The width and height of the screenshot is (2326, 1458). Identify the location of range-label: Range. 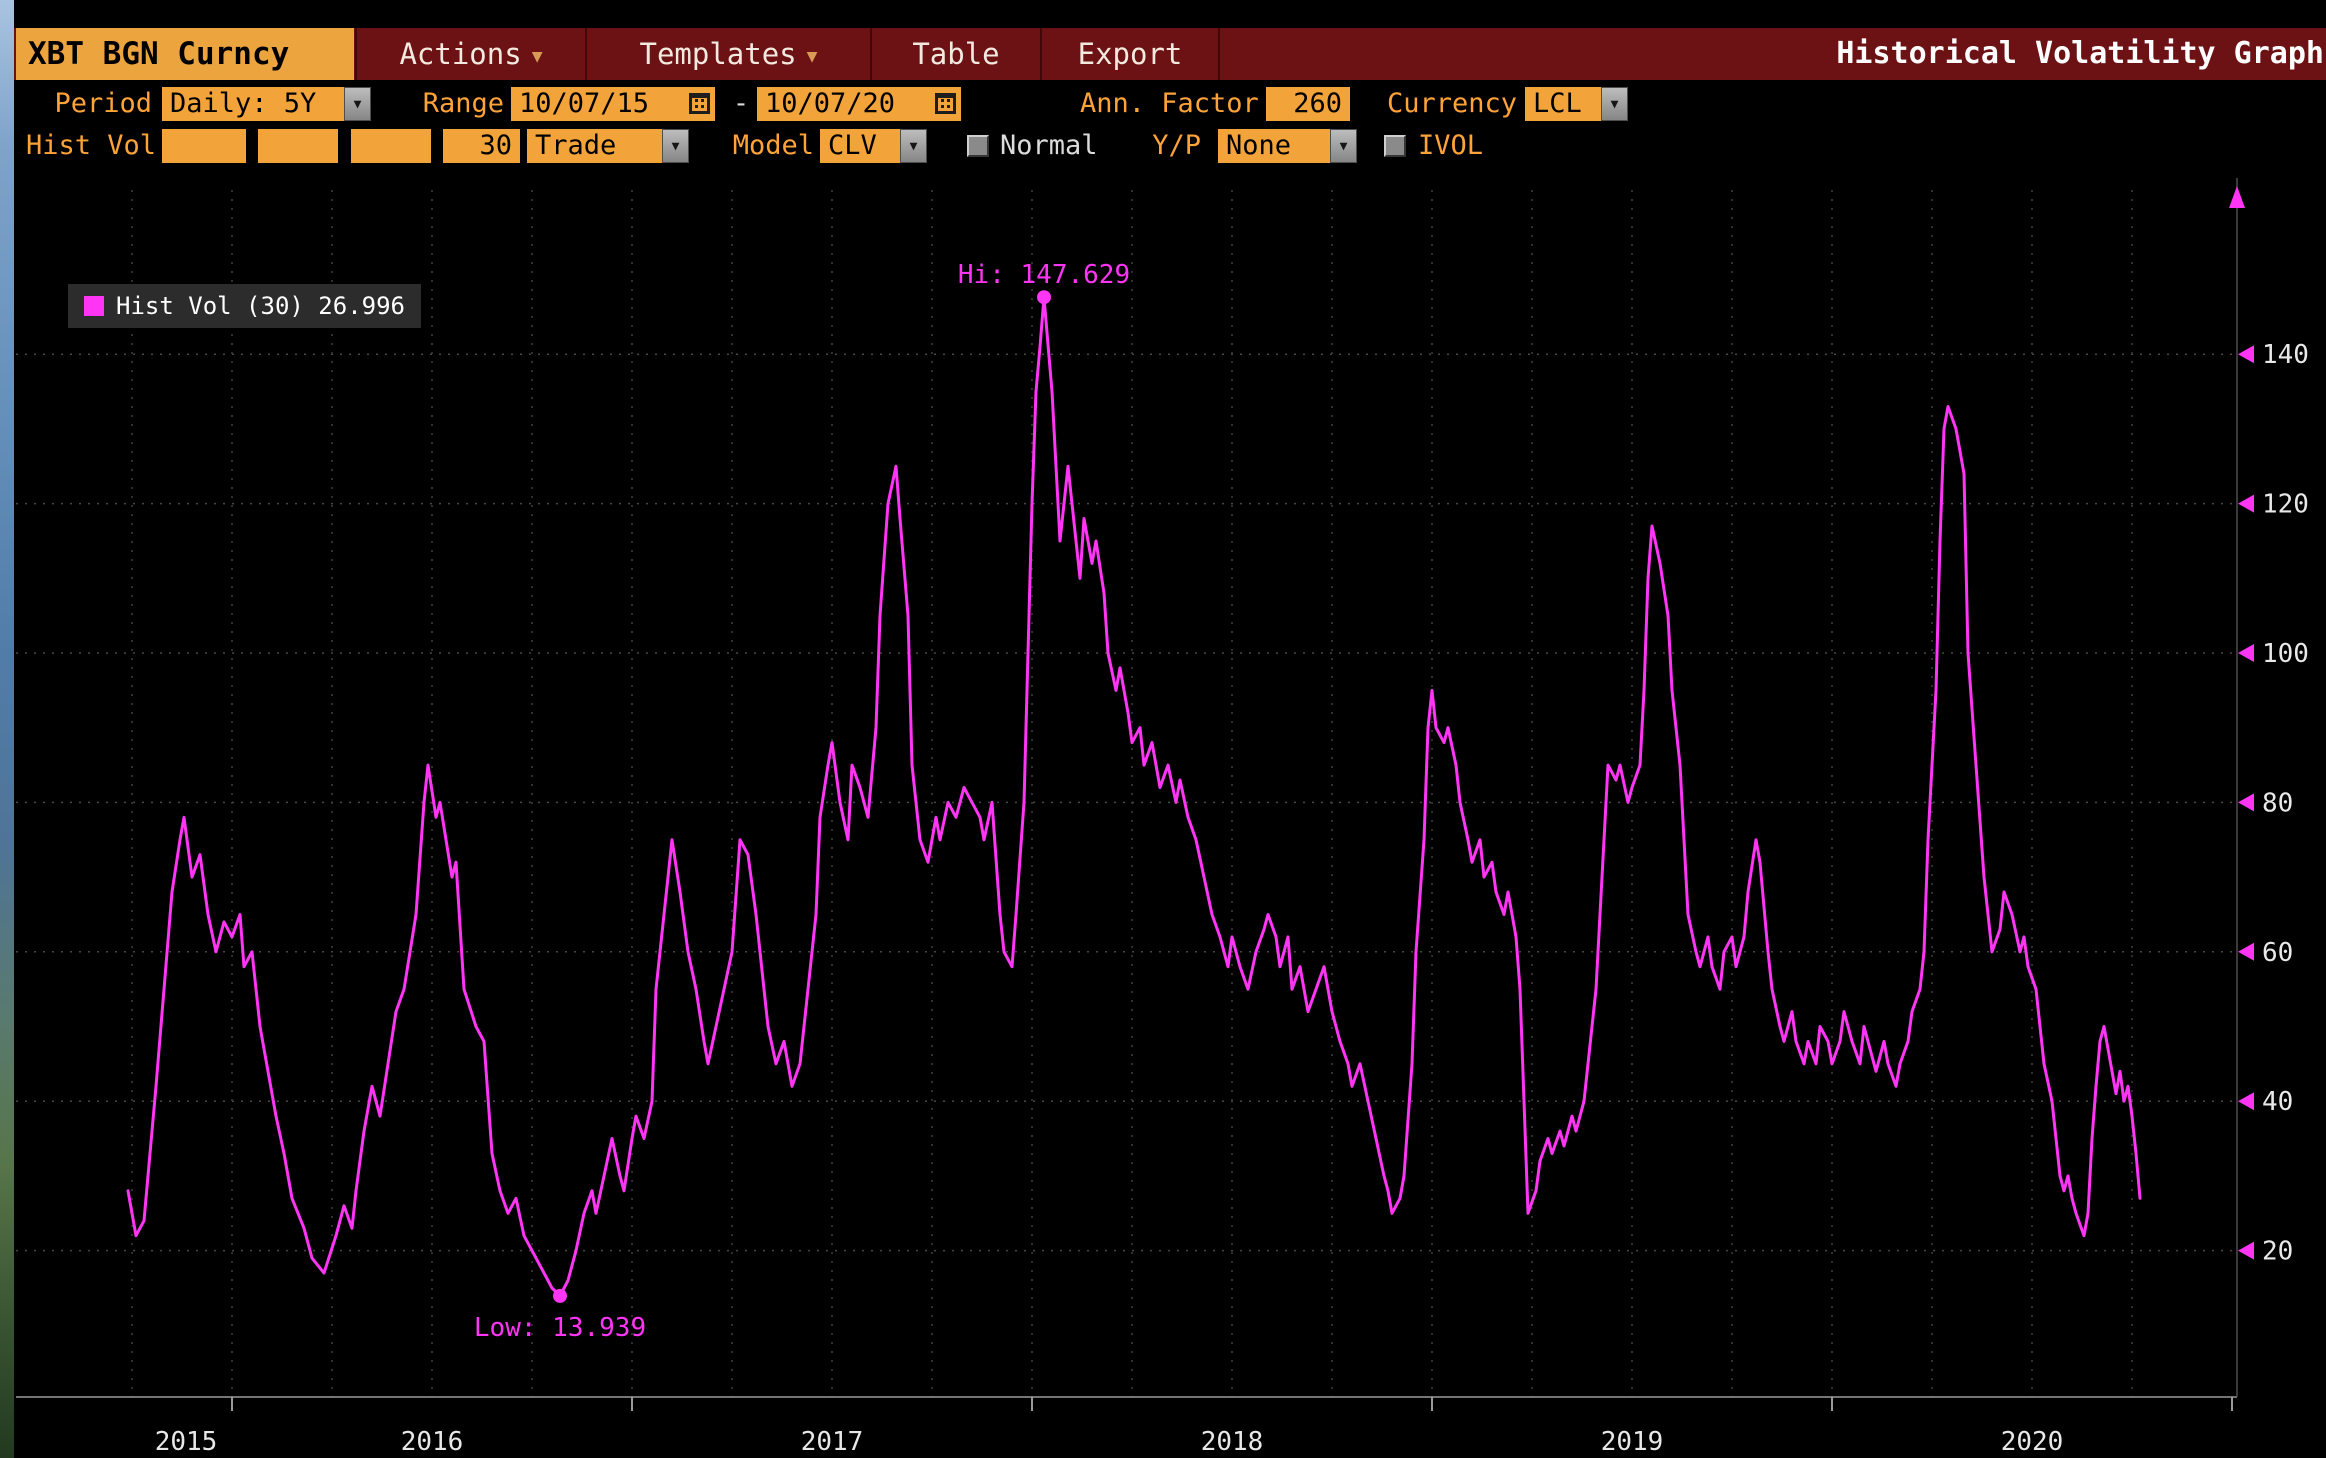
(463, 103).